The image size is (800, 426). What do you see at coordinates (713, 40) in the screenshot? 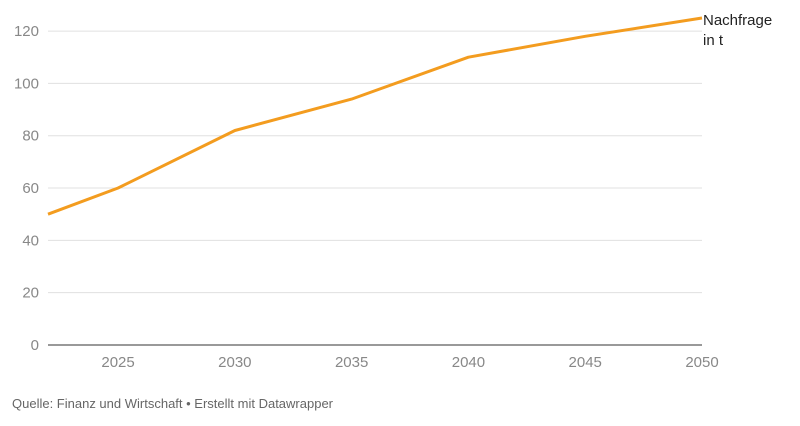
I see `series-label-line: in t` at bounding box center [713, 40].